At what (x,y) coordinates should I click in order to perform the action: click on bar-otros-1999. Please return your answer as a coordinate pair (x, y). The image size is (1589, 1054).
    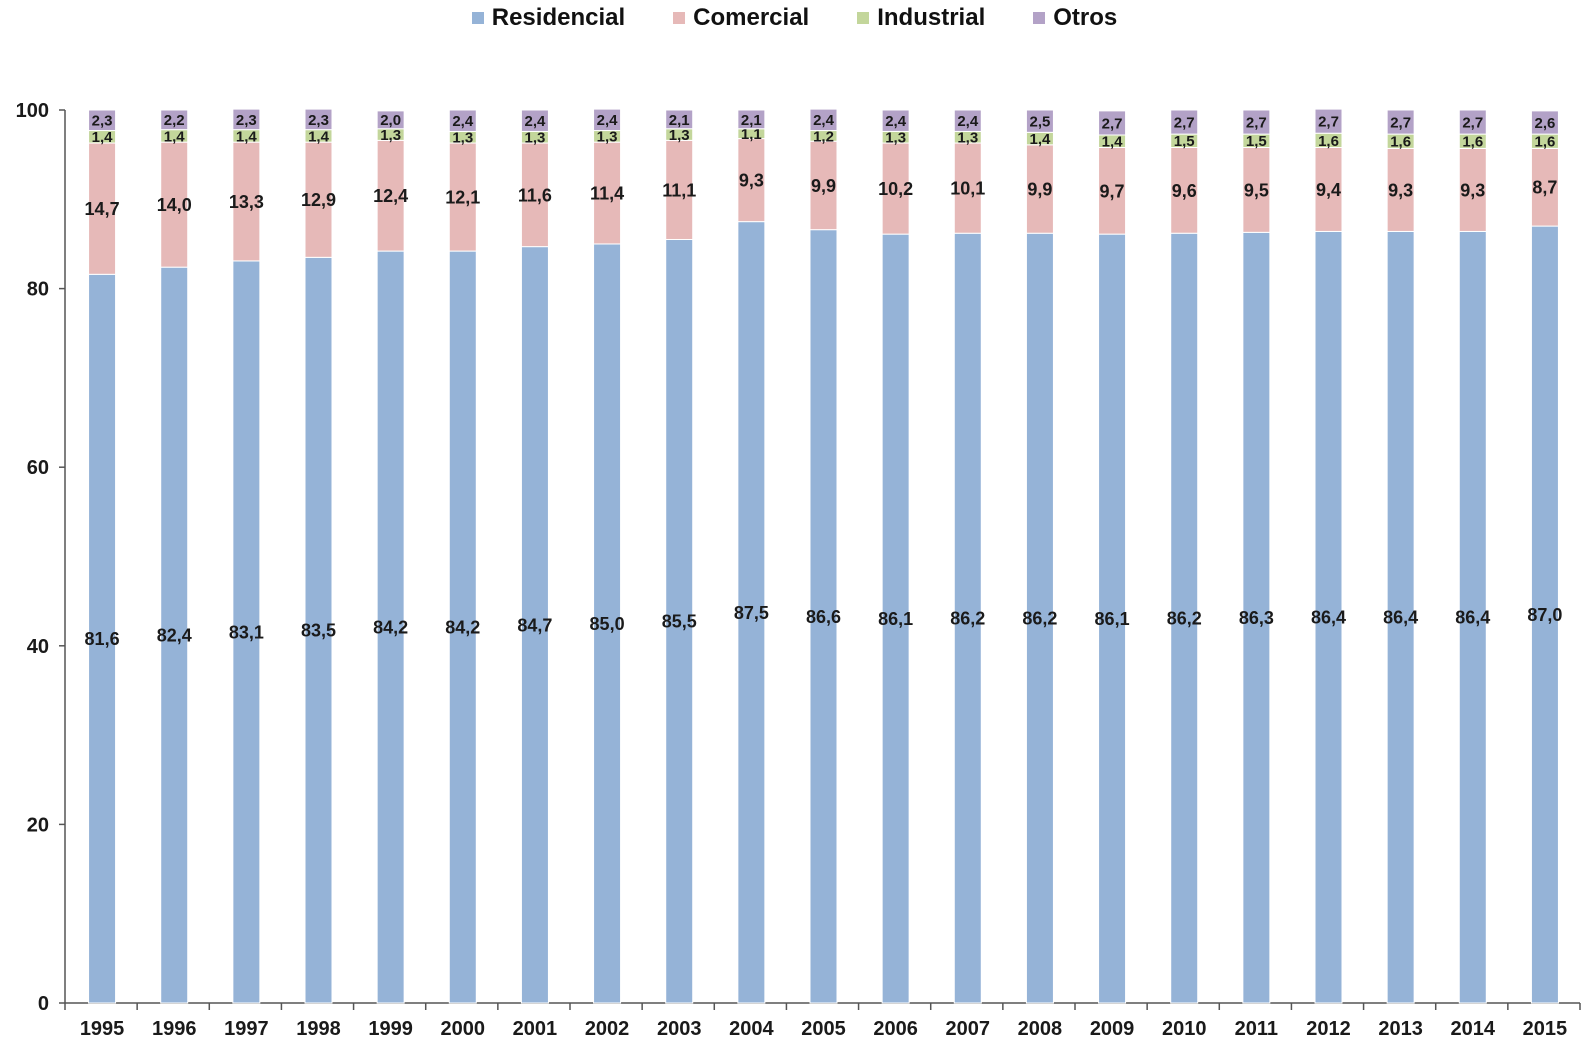
    Looking at the image, I should click on (390, 120).